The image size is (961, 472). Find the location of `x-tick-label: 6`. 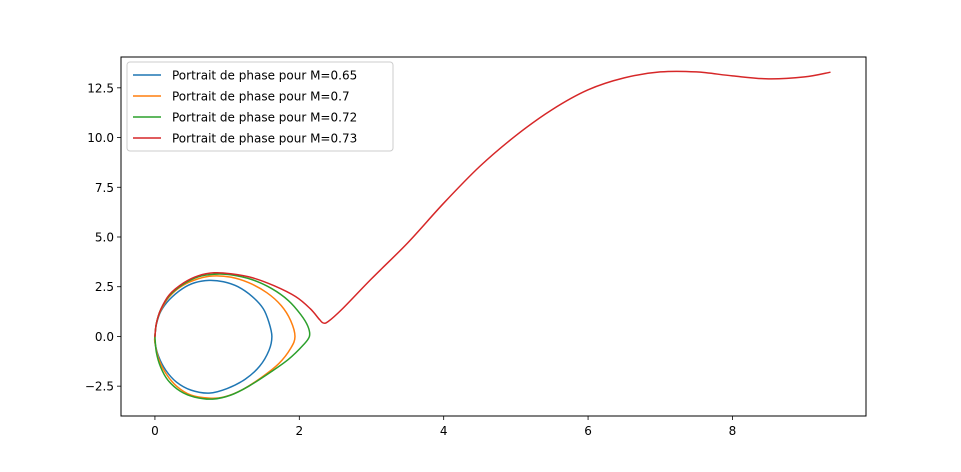

x-tick-label: 6 is located at coordinates (588, 431).